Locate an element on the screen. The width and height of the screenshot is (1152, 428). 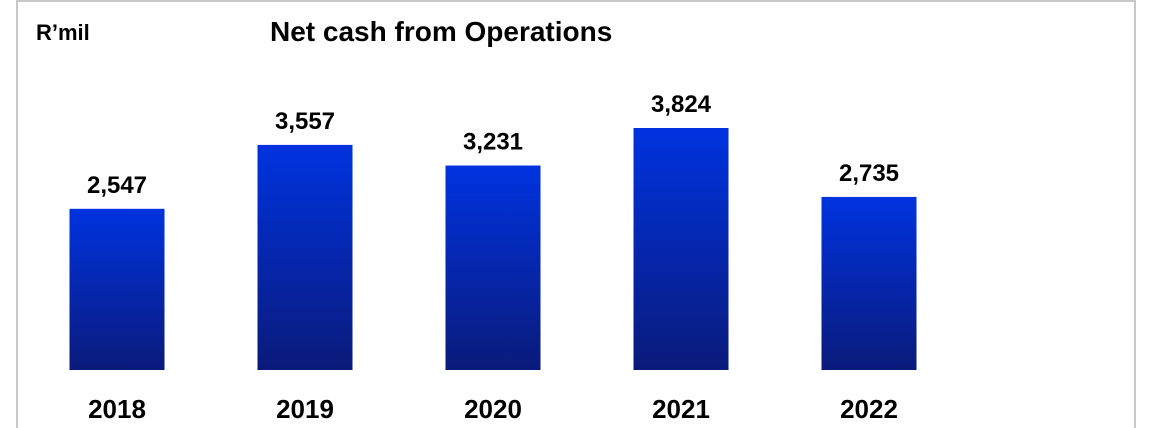
value-label-2020: 3,231 is located at coordinates (493, 142).